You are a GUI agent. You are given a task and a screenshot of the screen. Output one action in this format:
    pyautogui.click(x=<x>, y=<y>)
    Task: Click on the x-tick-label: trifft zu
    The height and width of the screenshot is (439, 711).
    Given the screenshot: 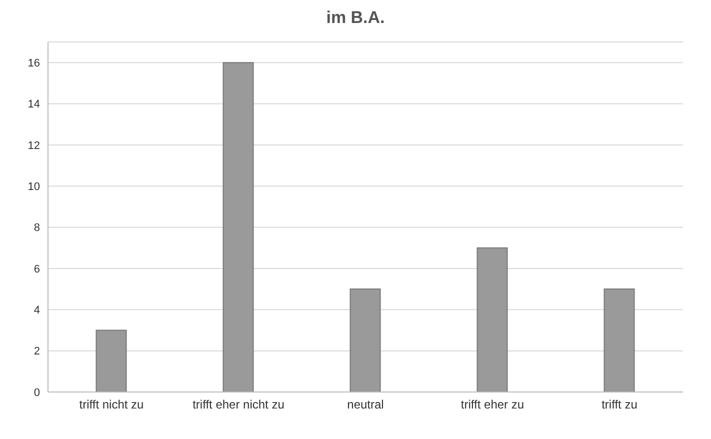 What is the action you would take?
    pyautogui.click(x=620, y=405)
    